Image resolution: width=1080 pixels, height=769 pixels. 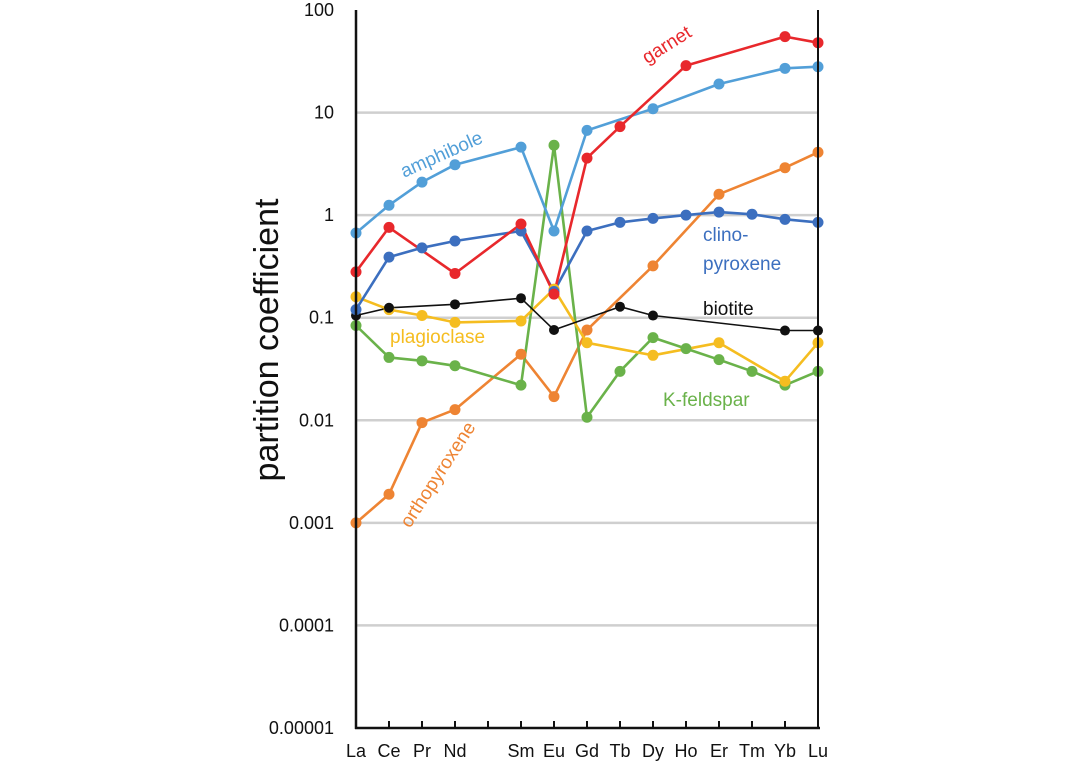 What do you see at coordinates (785, 751) in the screenshot?
I see `x-tick-label-Yb: Yb` at bounding box center [785, 751].